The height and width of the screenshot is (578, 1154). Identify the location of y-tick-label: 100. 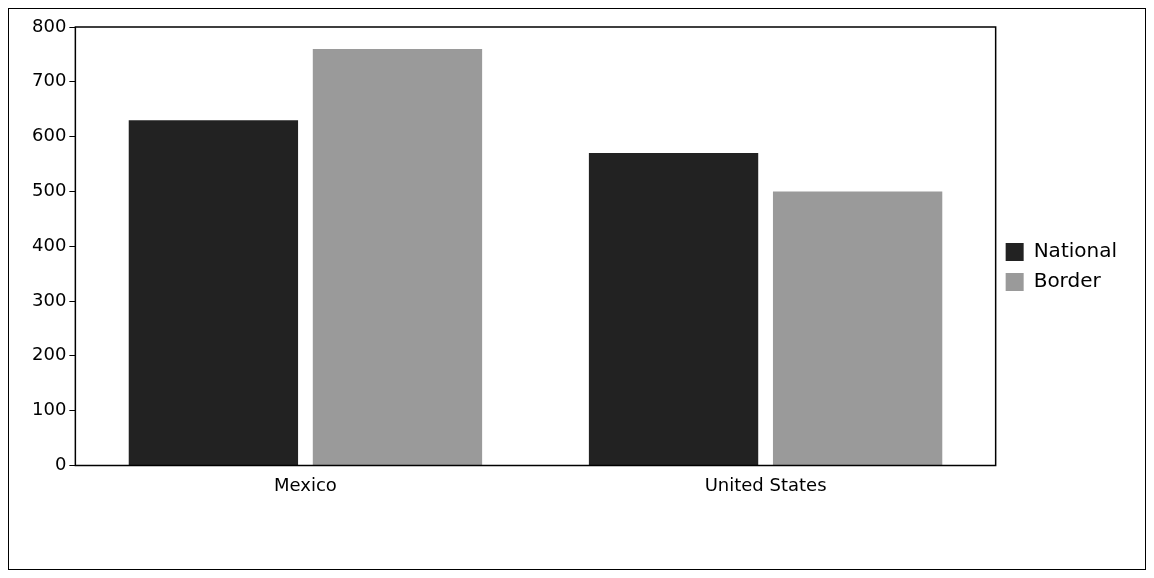
(49, 409).